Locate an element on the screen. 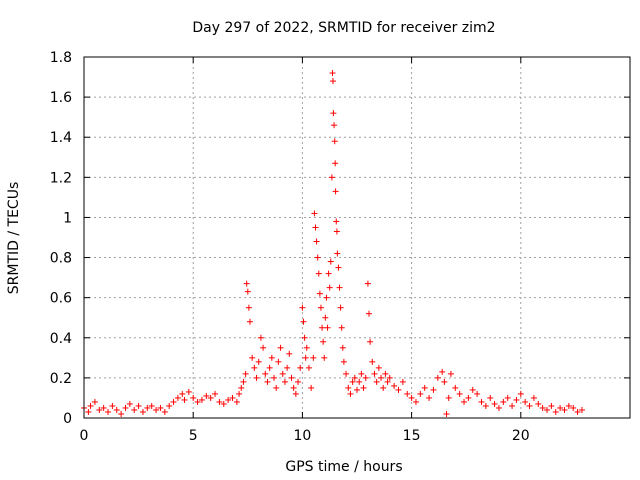 The image size is (640, 480). x-tick-label: 10 is located at coordinates (302, 436).